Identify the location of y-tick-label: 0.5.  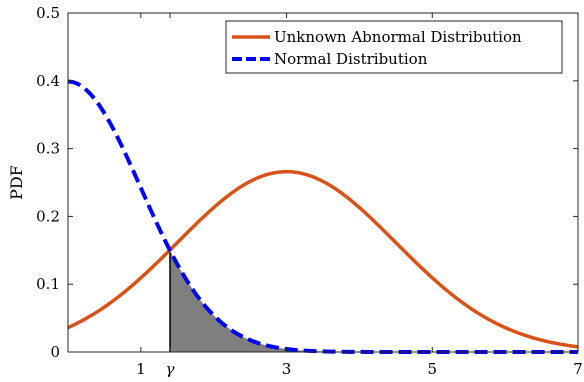
(48, 13).